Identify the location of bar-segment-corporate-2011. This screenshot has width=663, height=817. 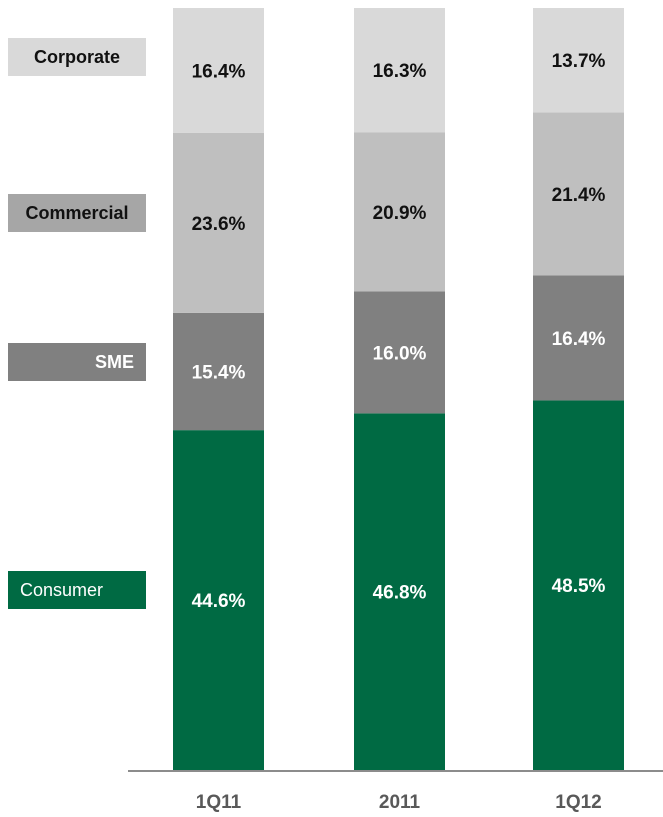
(399, 70).